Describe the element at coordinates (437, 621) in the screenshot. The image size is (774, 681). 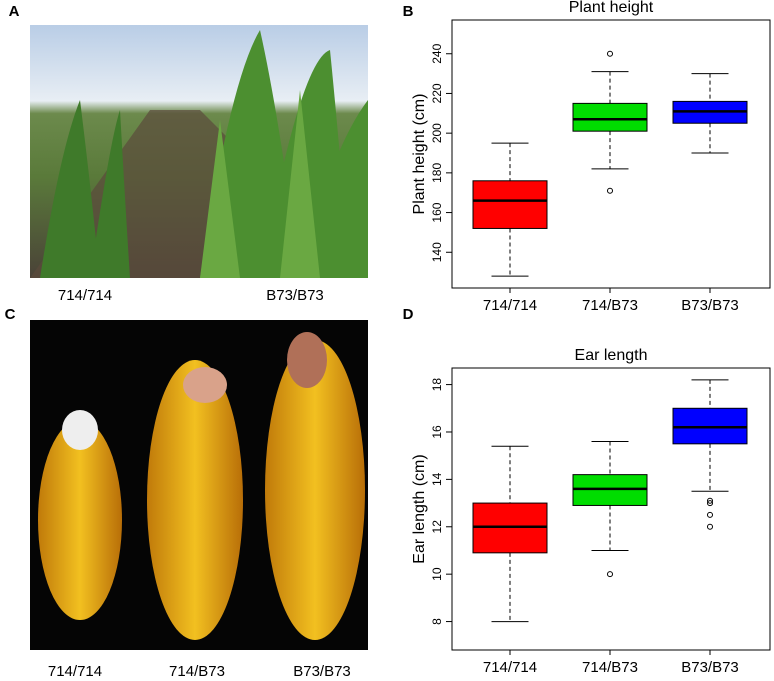
I see `y-tick-label: 8` at that location.